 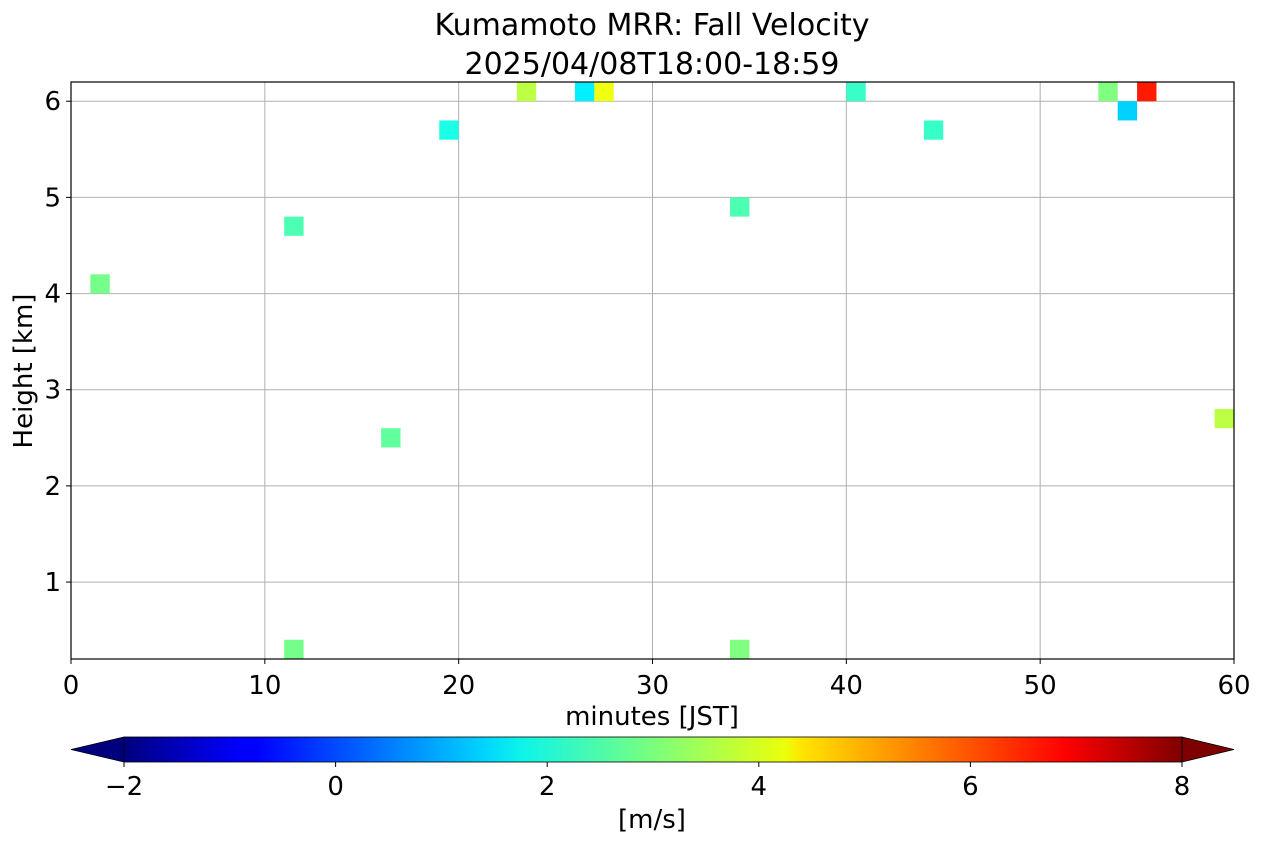 What do you see at coordinates (57, 342) in the screenshot?
I see `y-axis-ticks: 1 2 3 4 5 6` at bounding box center [57, 342].